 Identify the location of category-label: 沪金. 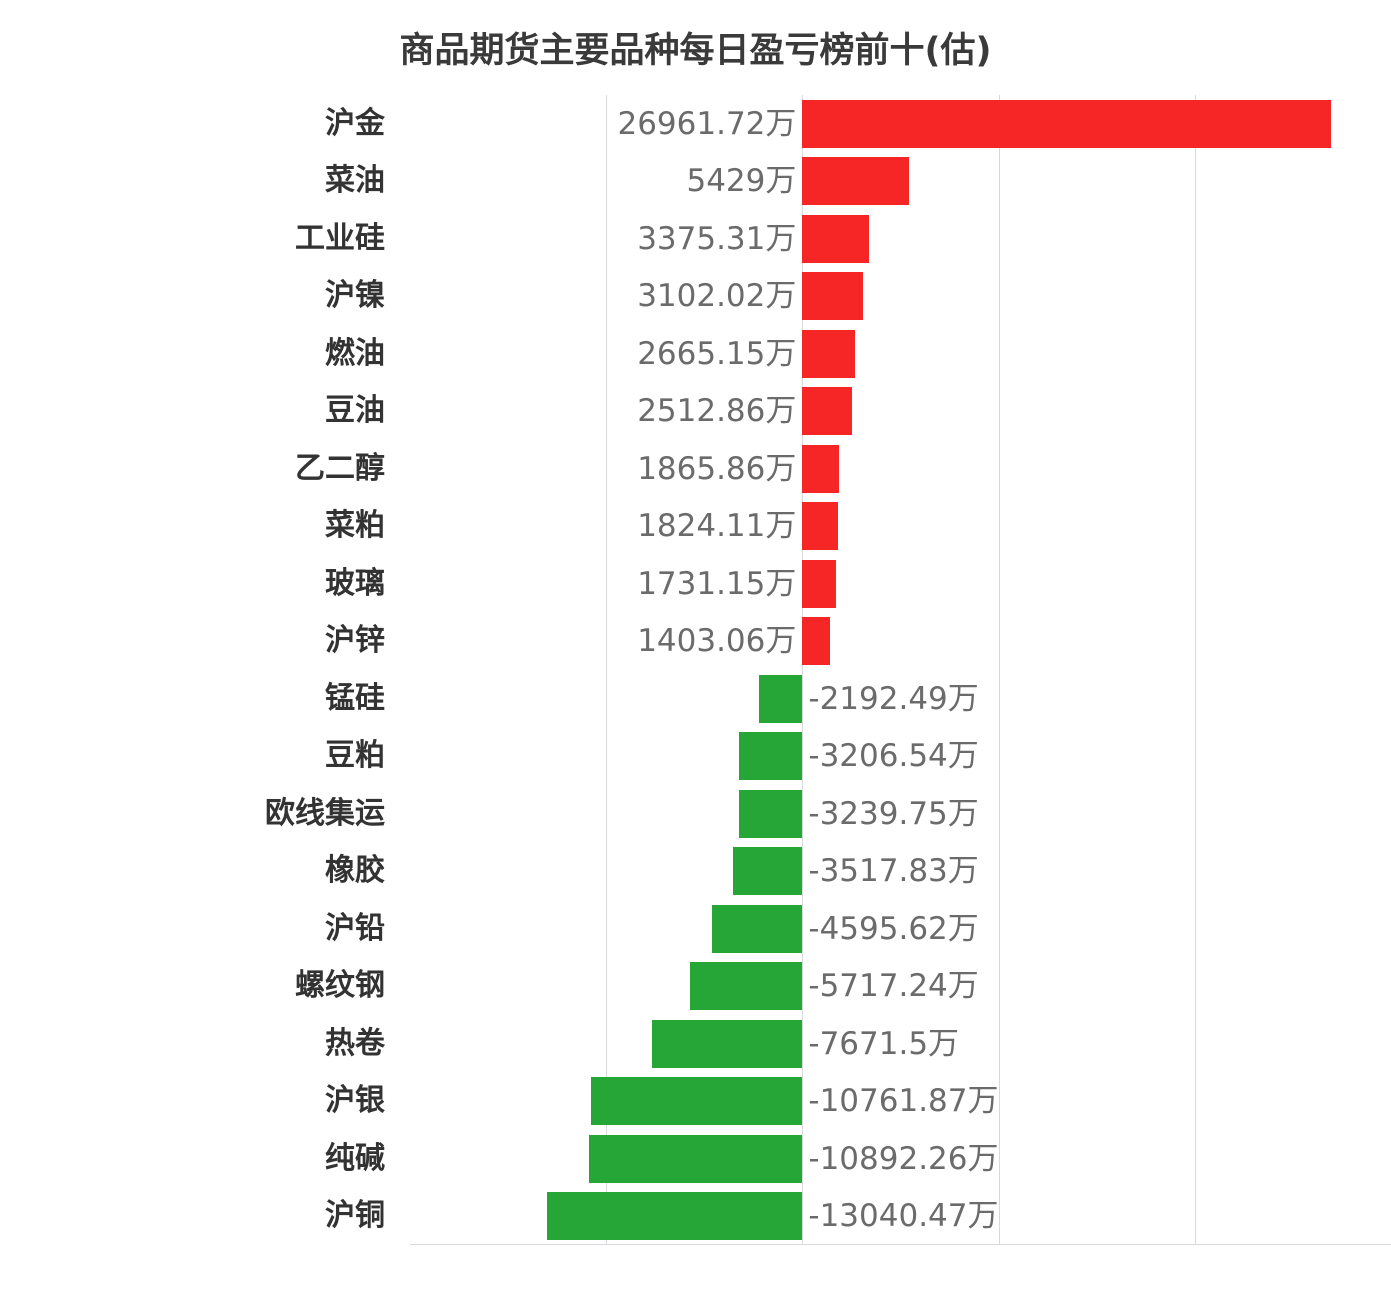
(355, 123).